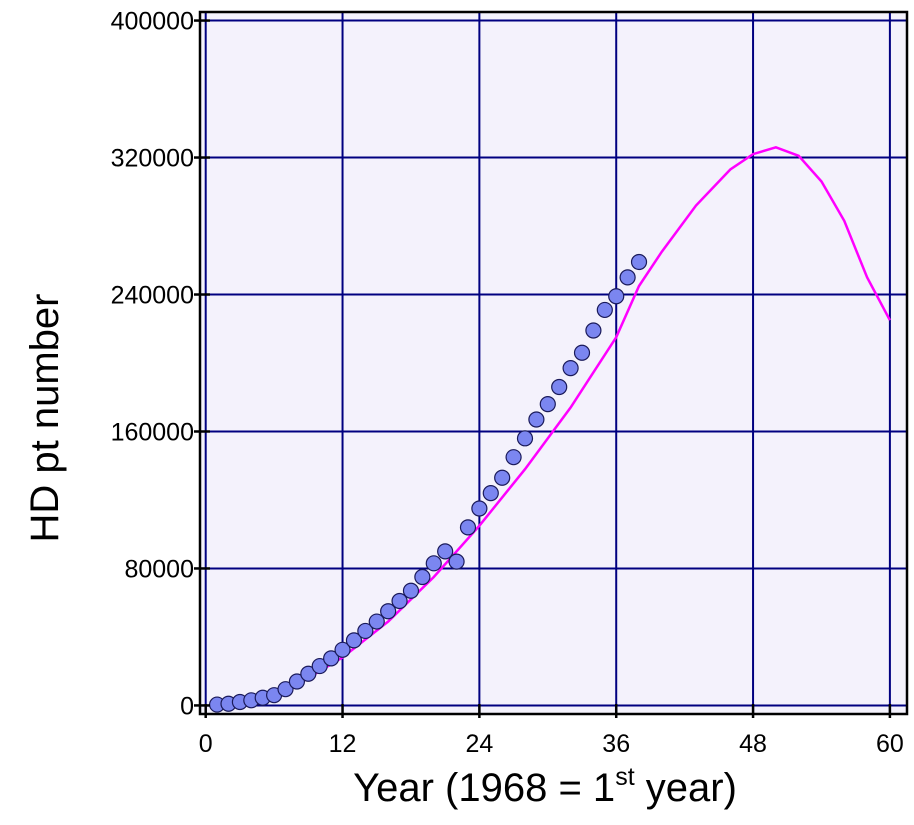  I want to click on x-axis-ticks: 0 12 24 36 48 60, so click(551, 731).